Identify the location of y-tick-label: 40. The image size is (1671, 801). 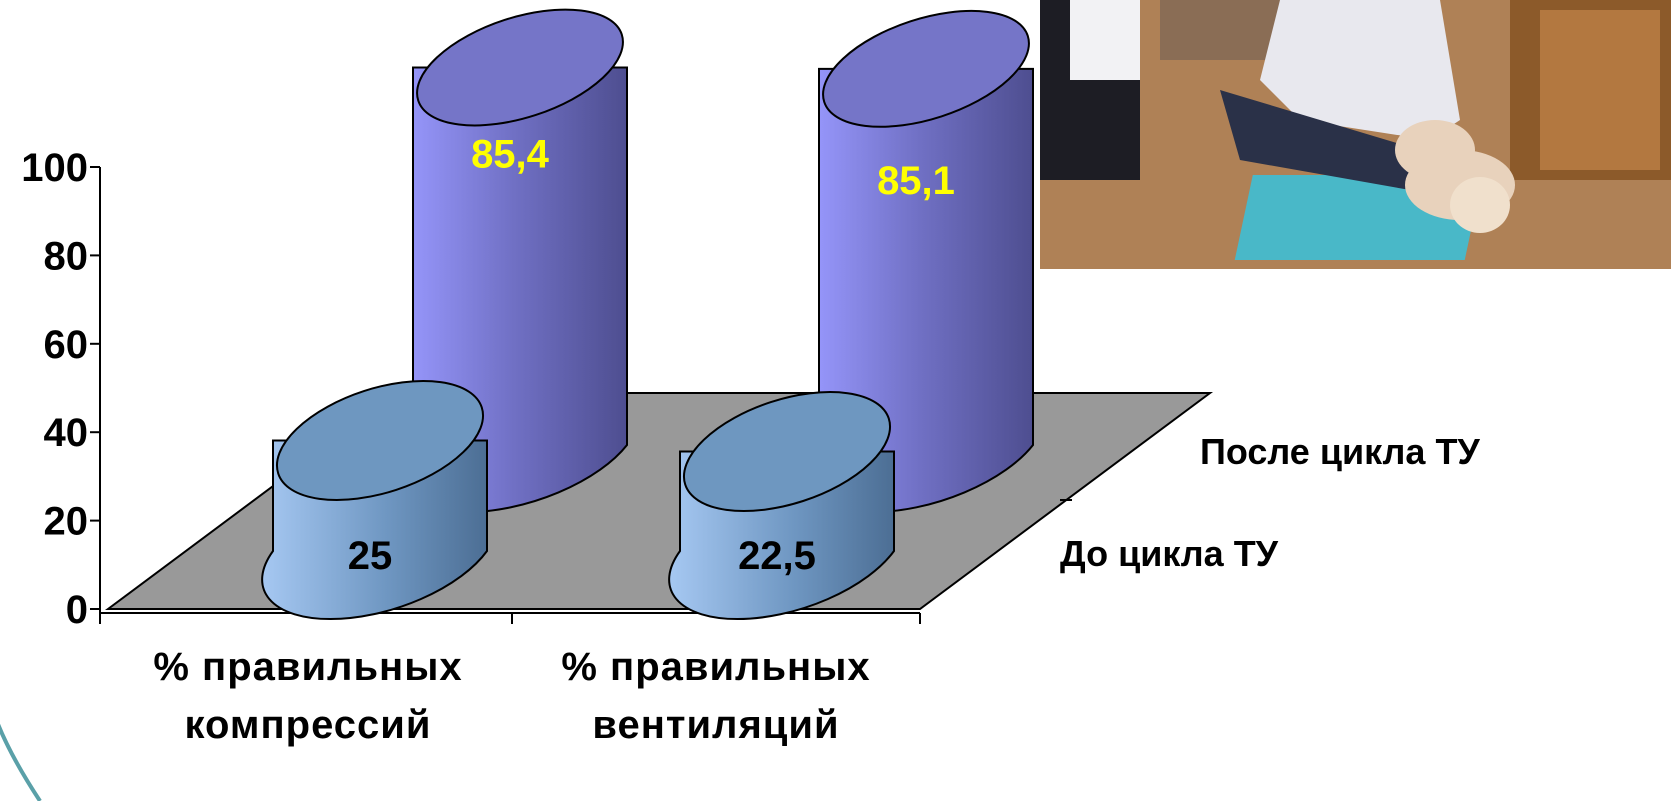
(66, 433).